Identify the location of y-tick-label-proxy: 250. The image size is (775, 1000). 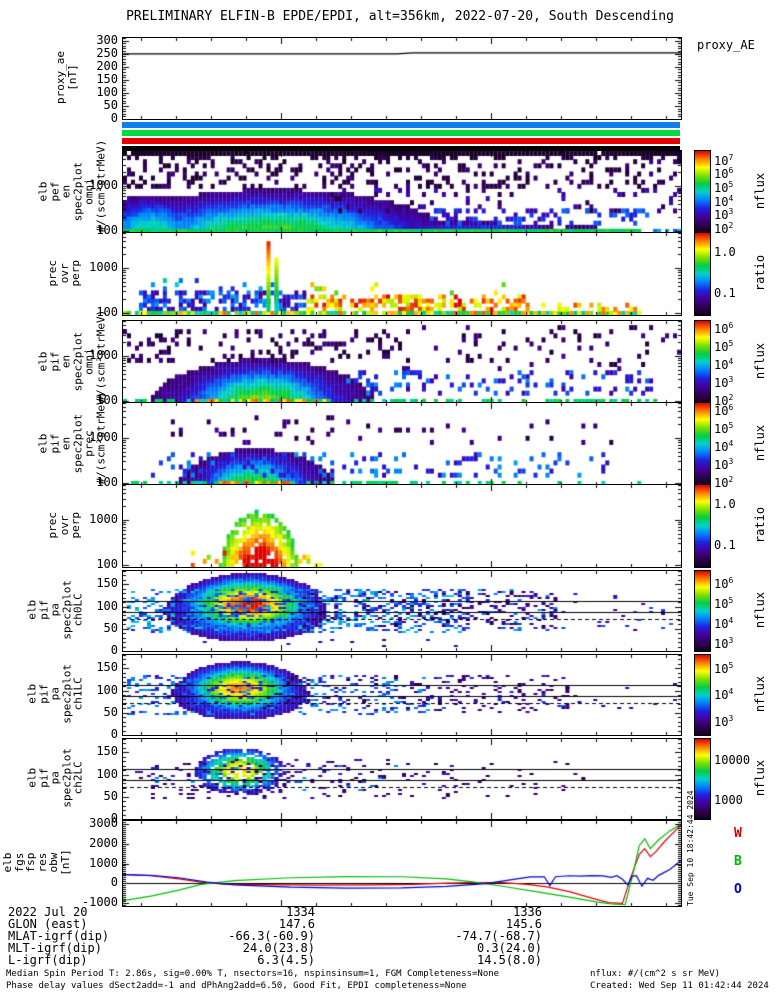
(107, 52).